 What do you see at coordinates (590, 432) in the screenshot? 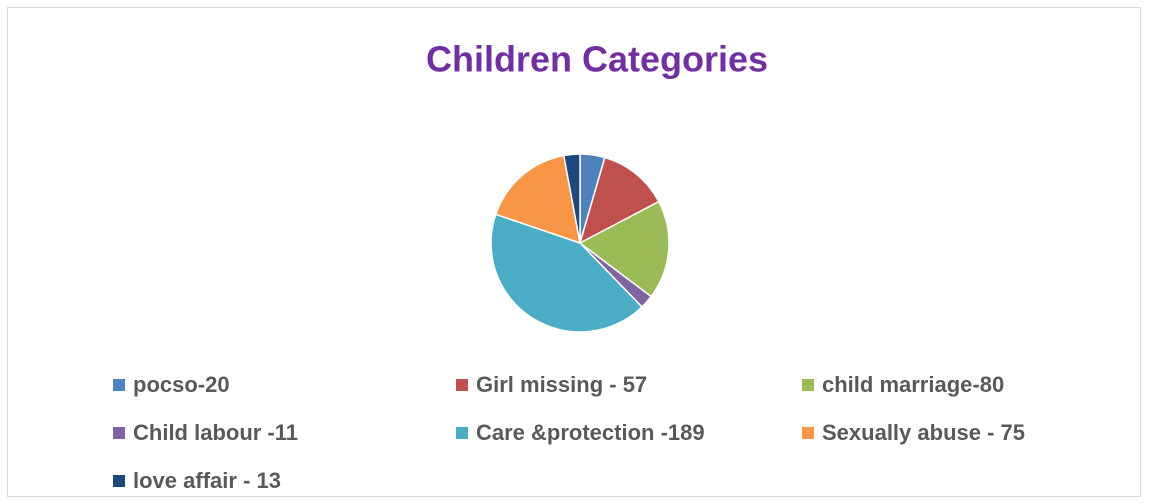
I see `legend-label: Care &protection -189` at bounding box center [590, 432].